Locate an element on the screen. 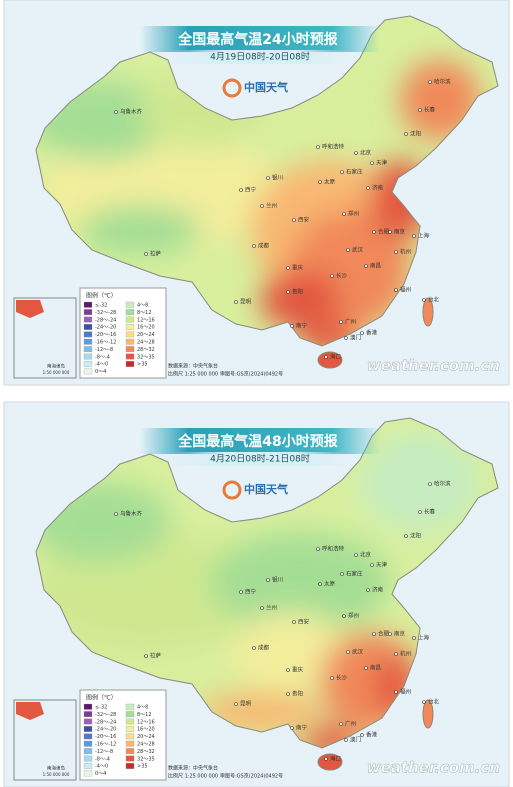 This screenshot has width=513, height=787. taiwan is located at coordinates (428, 312).